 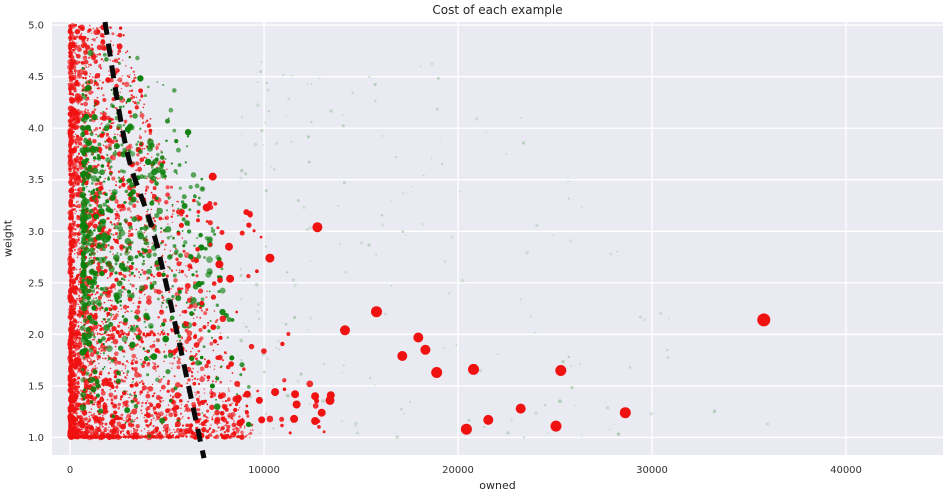 What do you see at coordinates (497, 10) in the screenshot?
I see `chart-title: Cost of each example` at bounding box center [497, 10].